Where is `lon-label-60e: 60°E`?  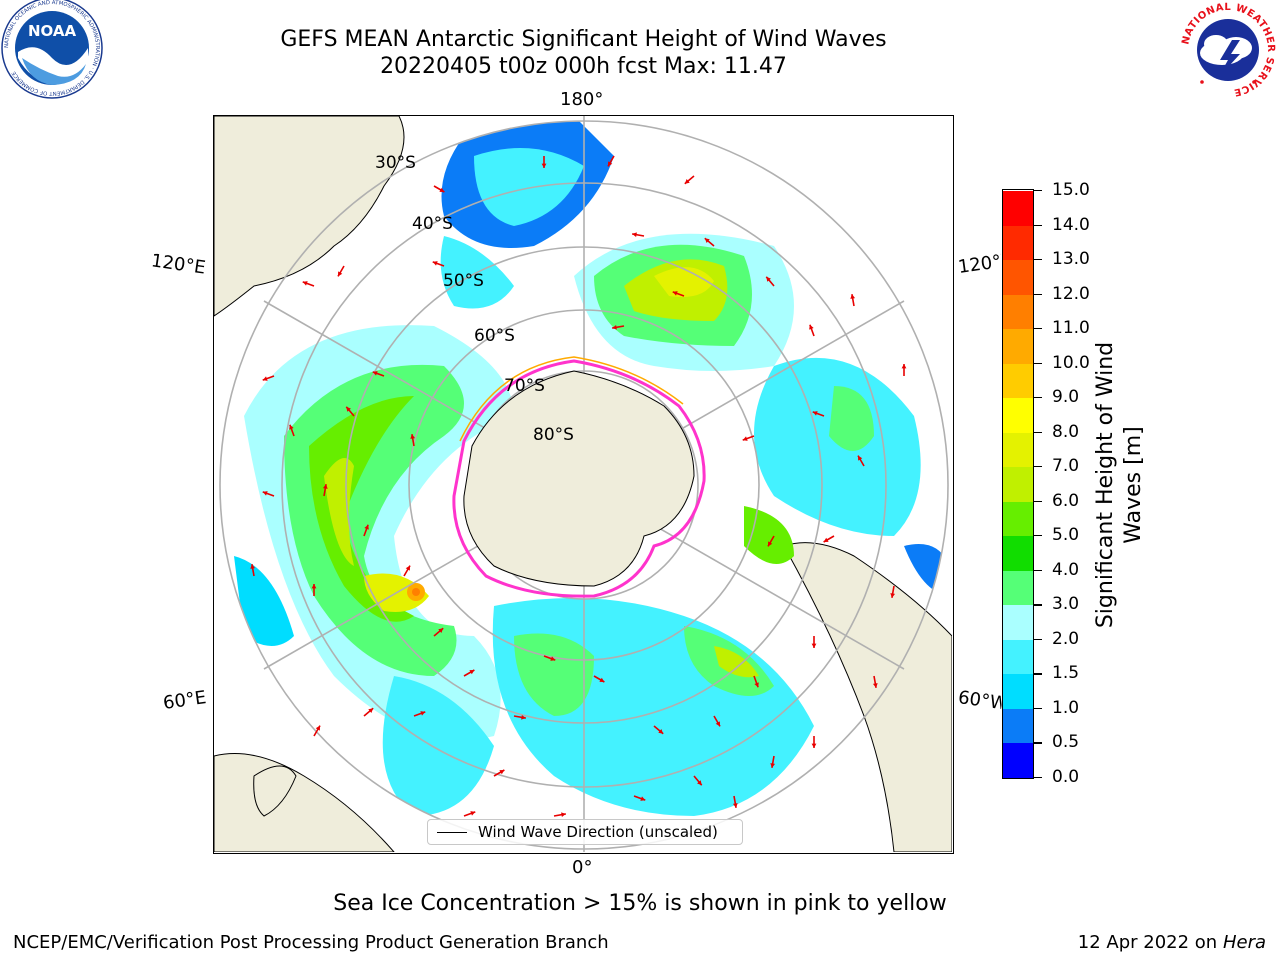 lon-label-60e: 60°E is located at coordinates (184, 700).